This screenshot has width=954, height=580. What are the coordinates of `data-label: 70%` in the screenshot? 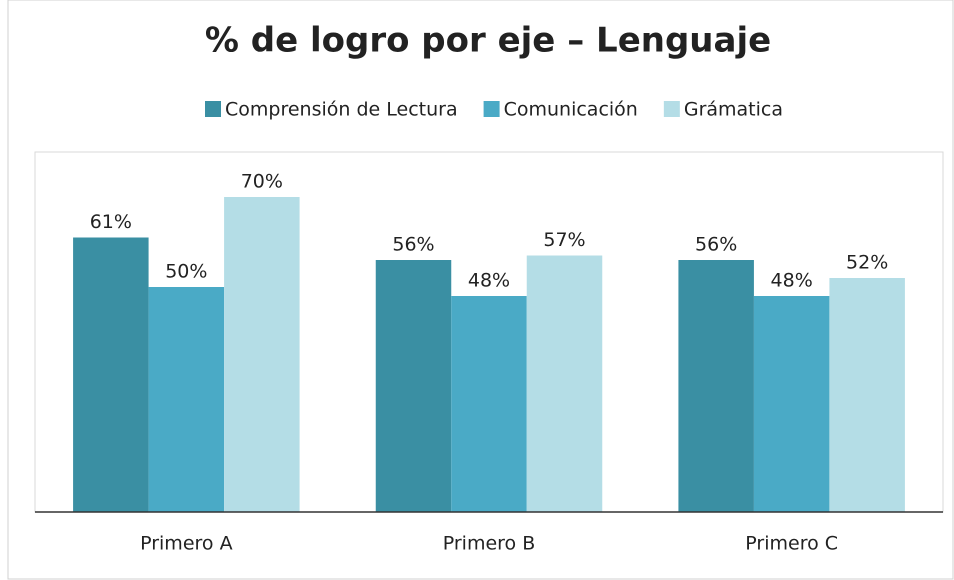 It's located at (262, 182).